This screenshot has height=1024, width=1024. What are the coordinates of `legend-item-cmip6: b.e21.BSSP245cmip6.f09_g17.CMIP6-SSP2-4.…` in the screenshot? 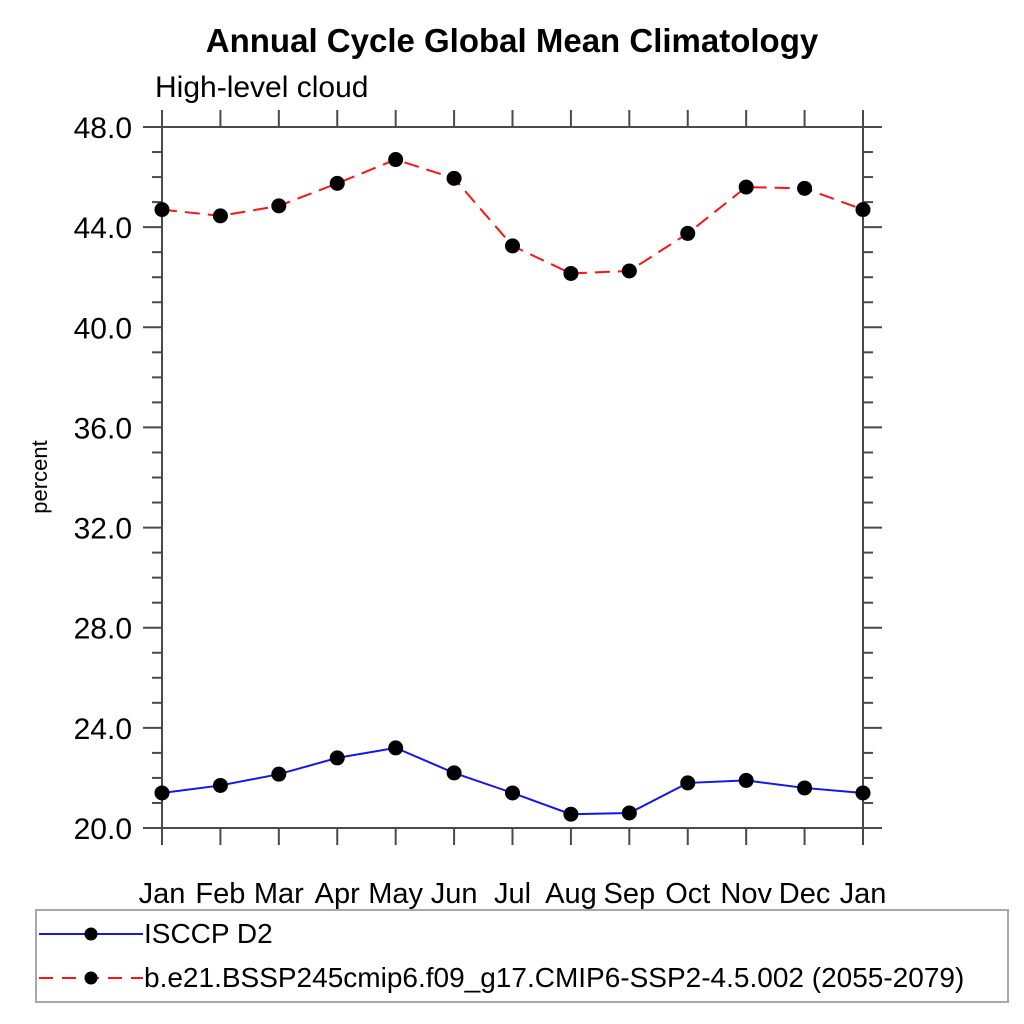 It's located at (522, 978).